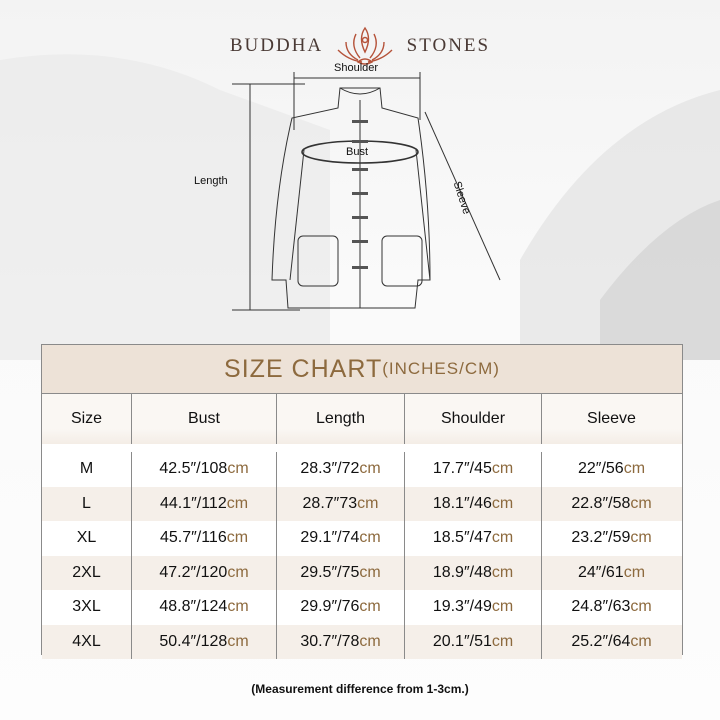 This screenshot has height=720, width=720. What do you see at coordinates (611, 418) in the screenshot?
I see `header-sleeve: Sleeve` at bounding box center [611, 418].